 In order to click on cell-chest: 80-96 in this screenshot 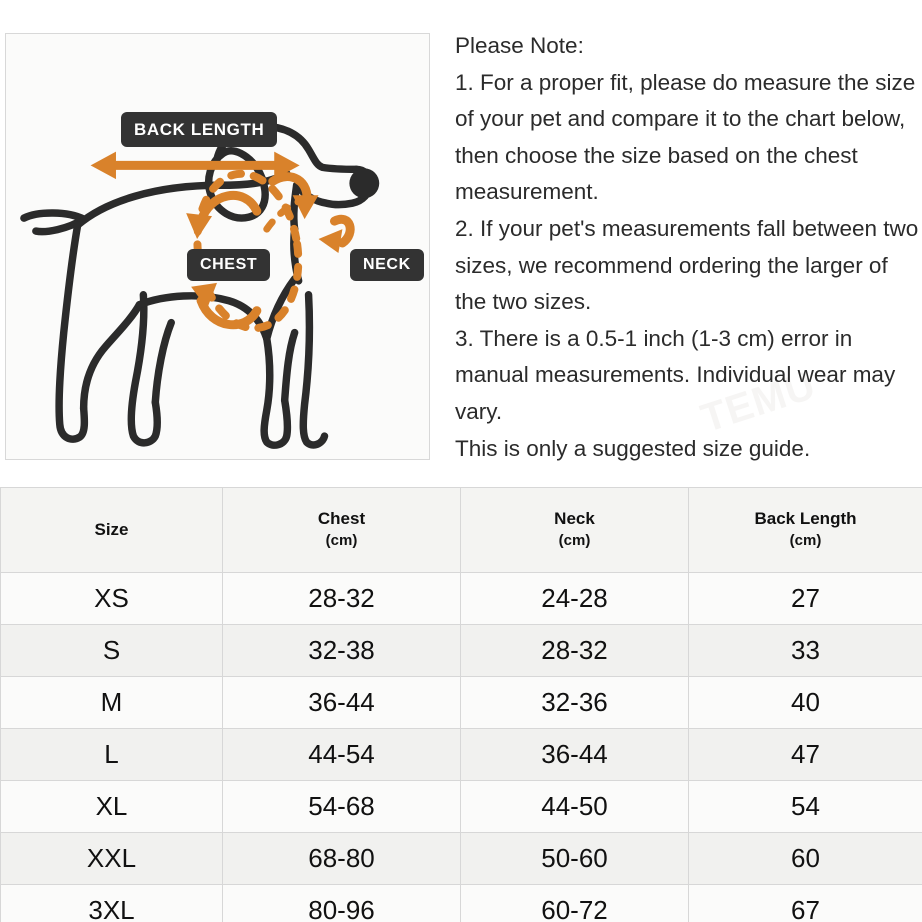, I will do `click(341, 903)`.